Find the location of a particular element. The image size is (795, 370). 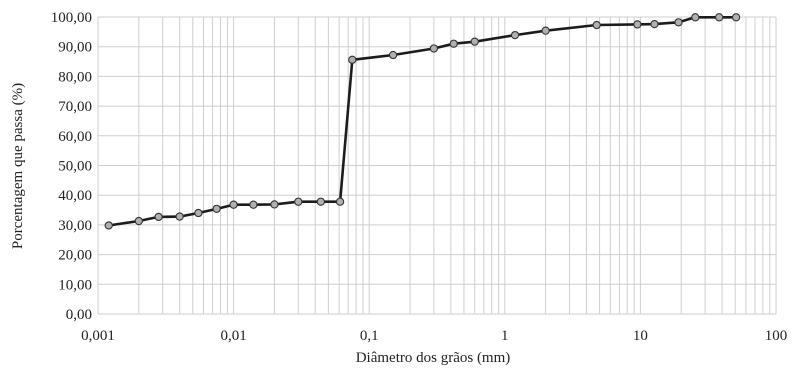

x-axis-title: Diâmetro dos grãos (mm) is located at coordinates (433, 358).